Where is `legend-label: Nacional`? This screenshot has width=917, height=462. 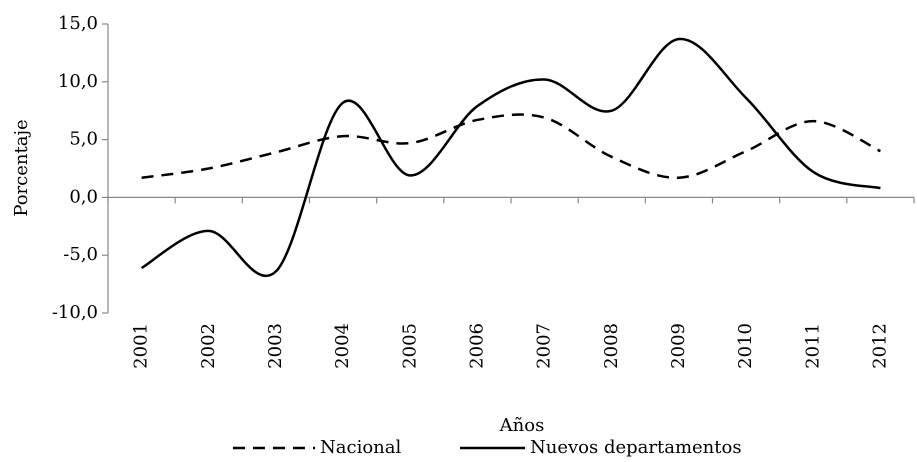
legend-label: Nacional is located at coordinates (360, 447).